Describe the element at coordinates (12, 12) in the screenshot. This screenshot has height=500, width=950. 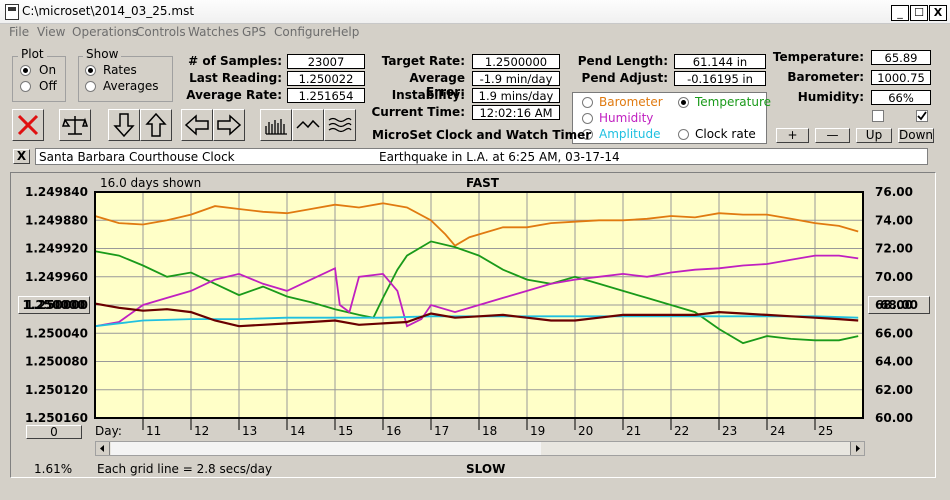
I see `app-icon` at that location.